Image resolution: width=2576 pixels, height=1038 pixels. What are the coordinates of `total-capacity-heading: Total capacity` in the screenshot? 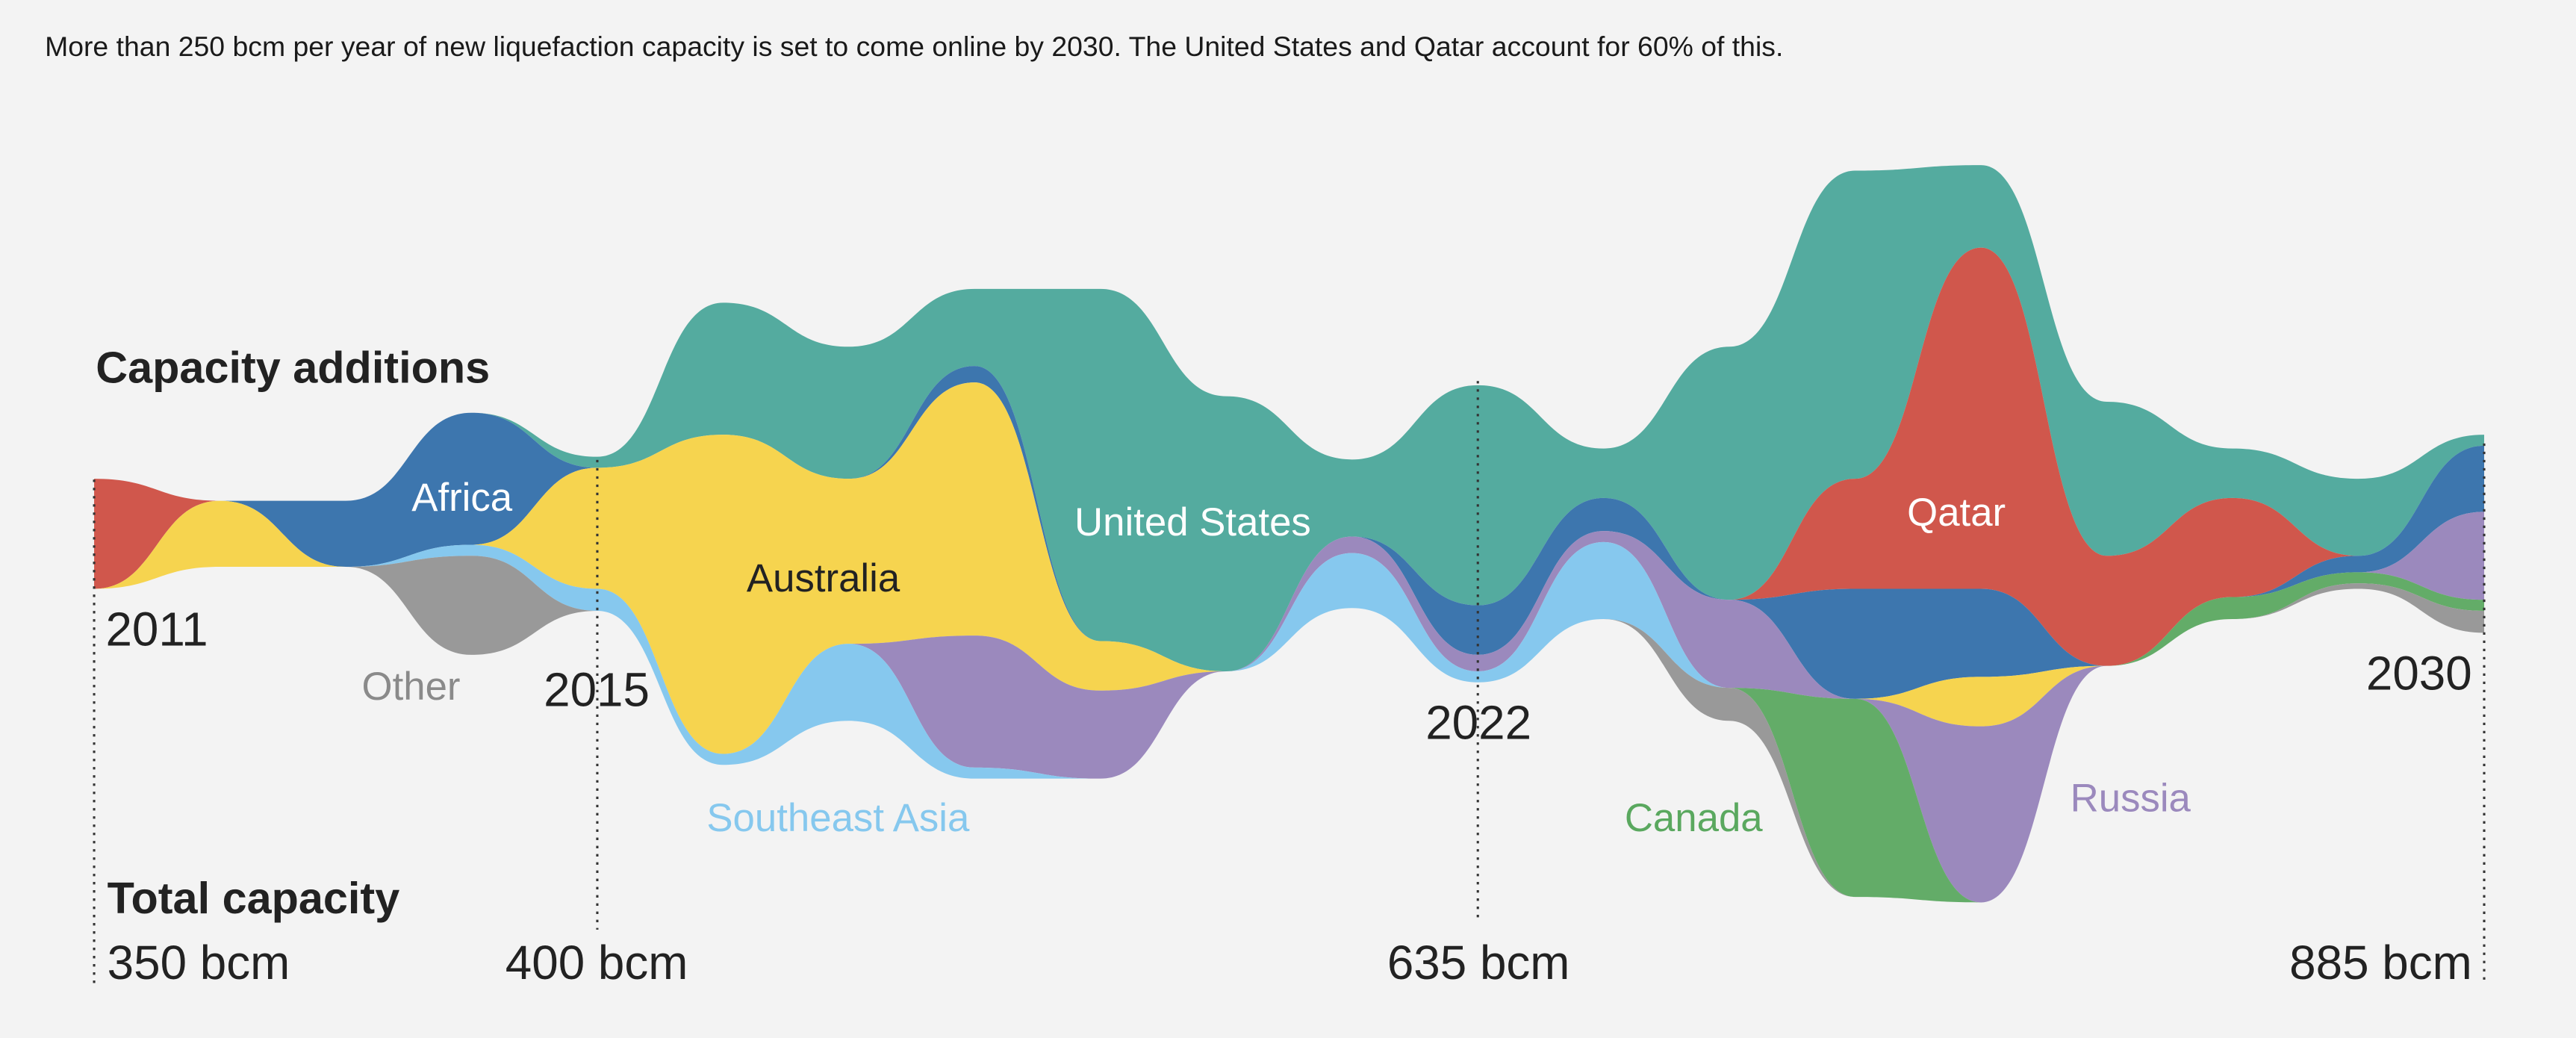 It's located at (254, 898).